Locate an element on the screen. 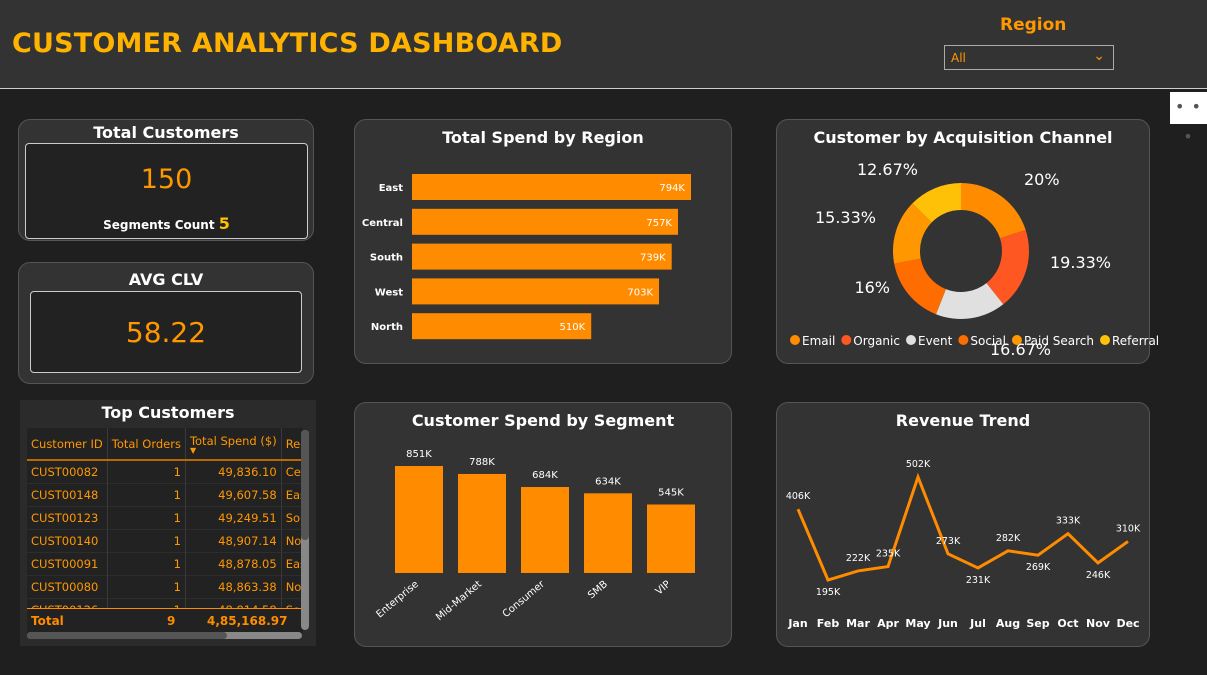 The image size is (1207, 675). column-header-sorted: Total Spend ($) ▼ is located at coordinates (233, 444).